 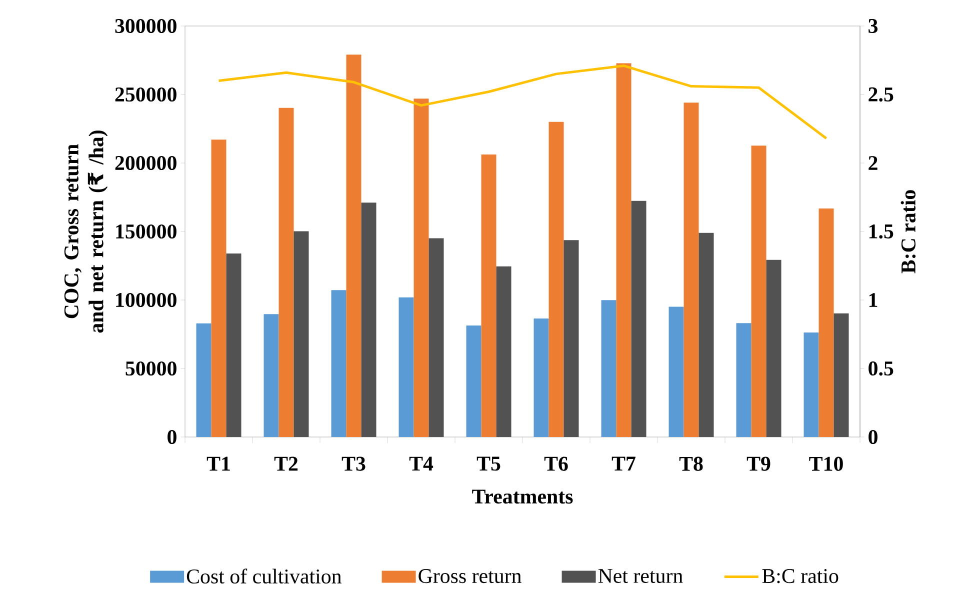 What do you see at coordinates (881, 368) in the screenshot?
I see `y2-tick-label: 0.5` at bounding box center [881, 368].